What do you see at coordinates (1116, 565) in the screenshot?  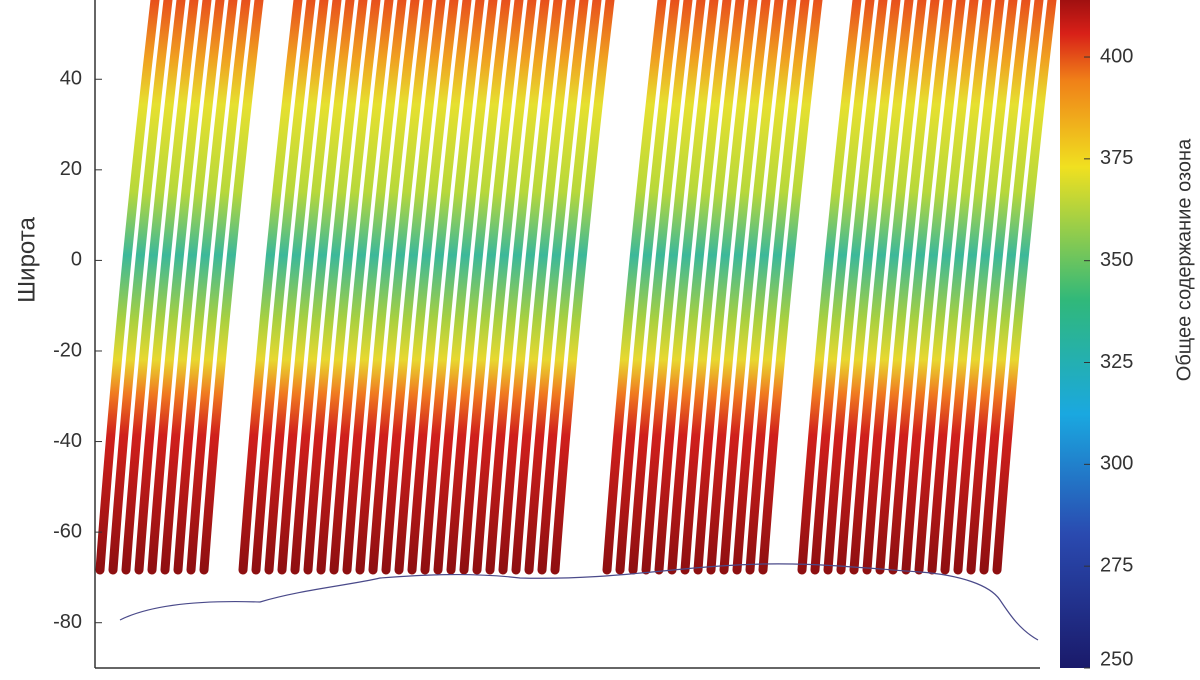 I see `colorbar-tick-label: 275` at bounding box center [1116, 565].